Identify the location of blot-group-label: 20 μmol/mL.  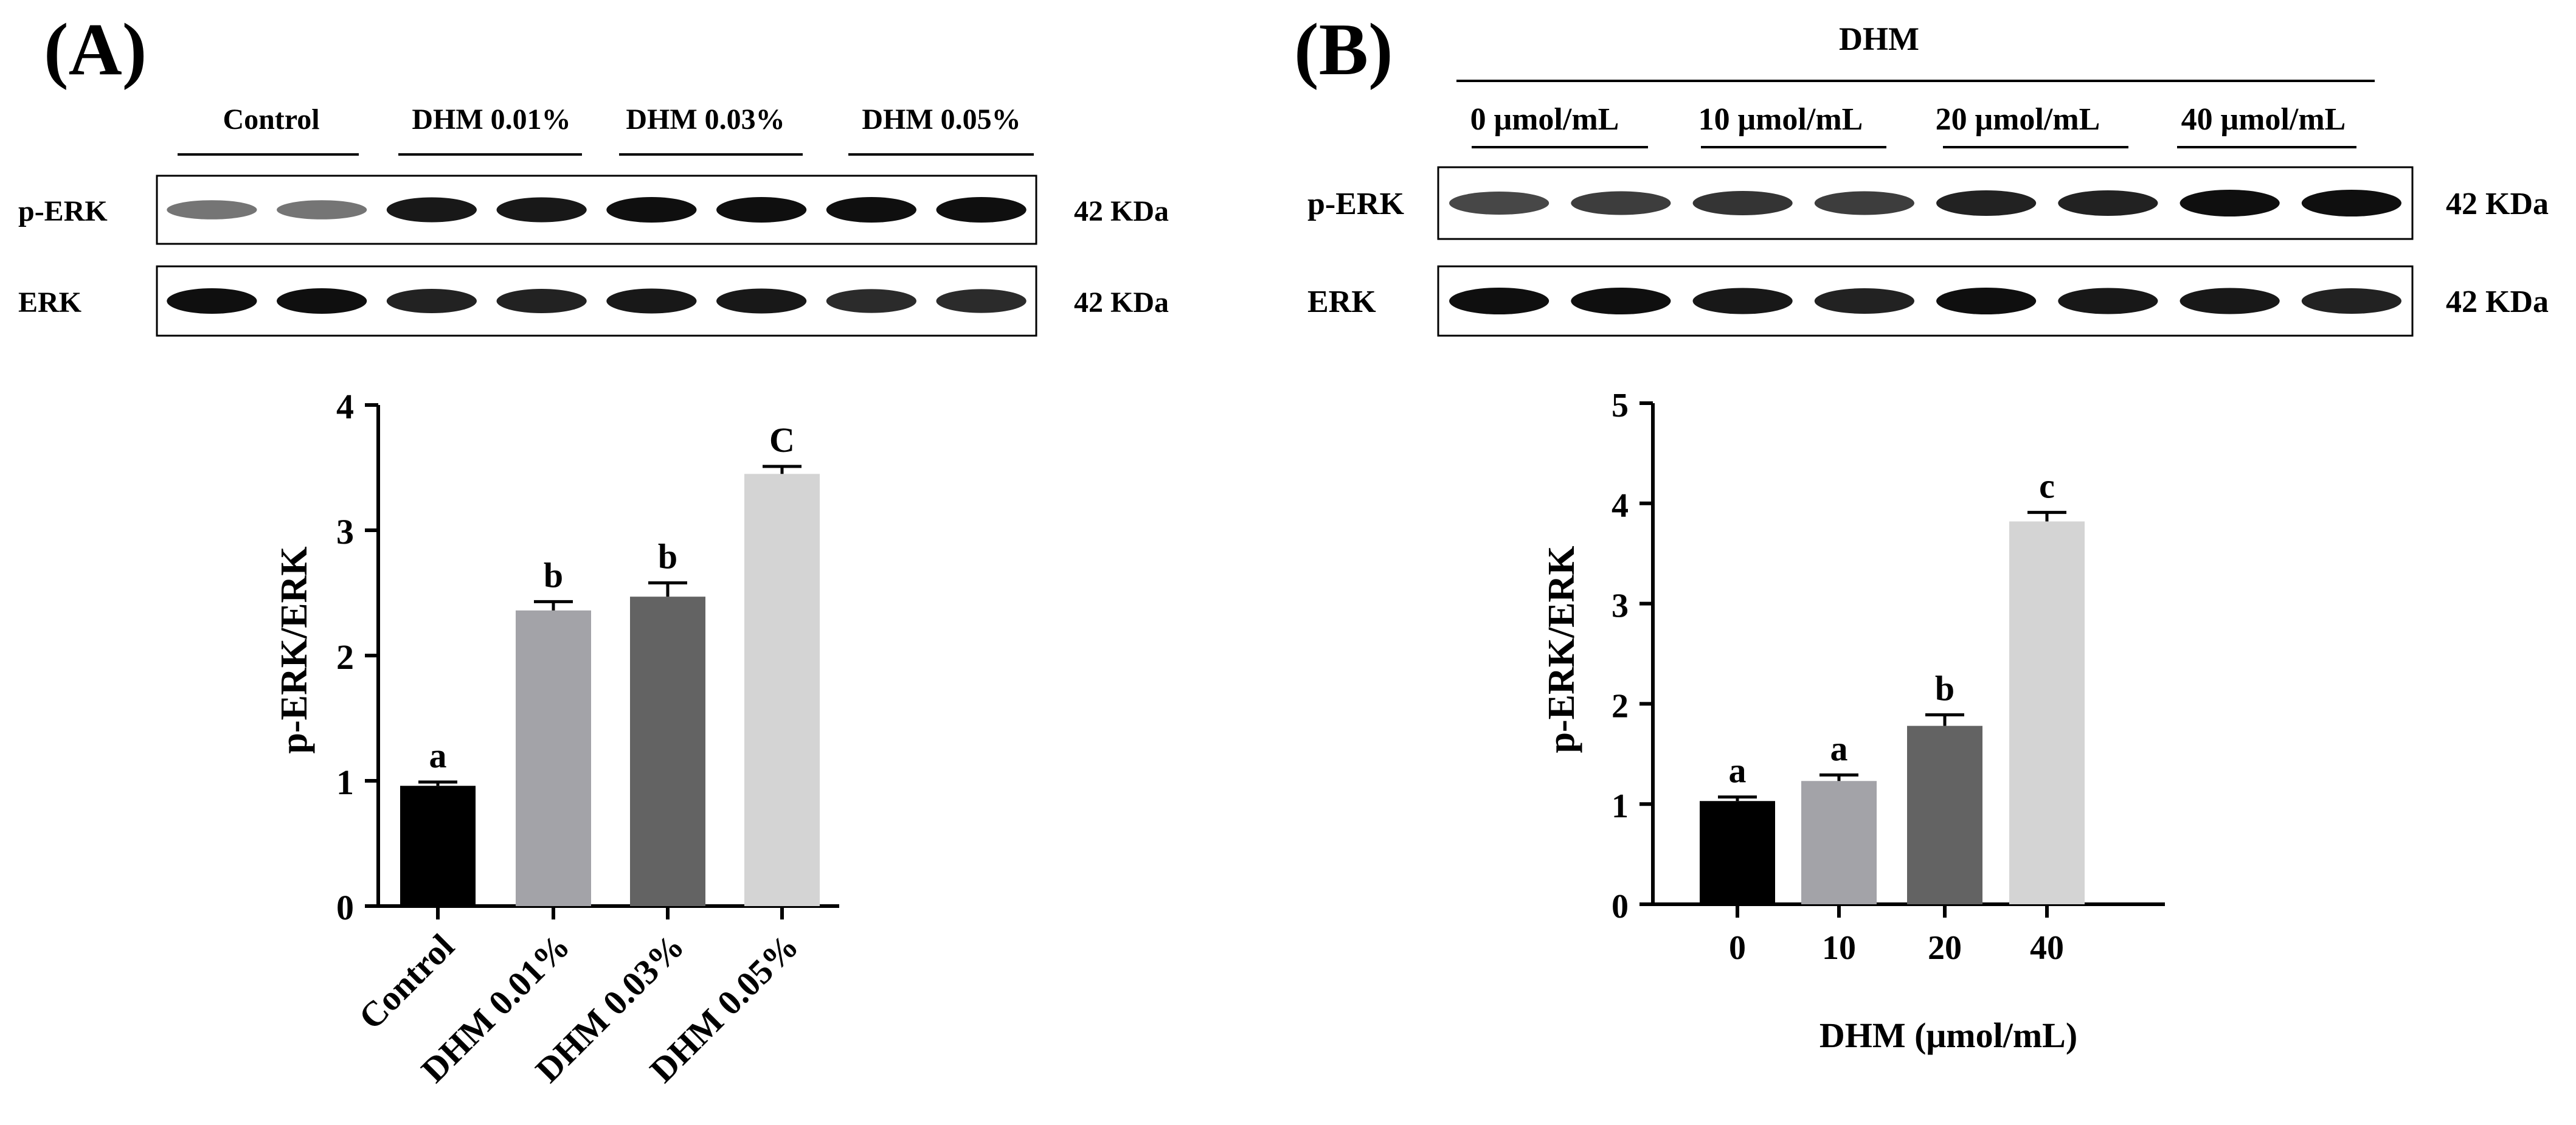
(2018, 119).